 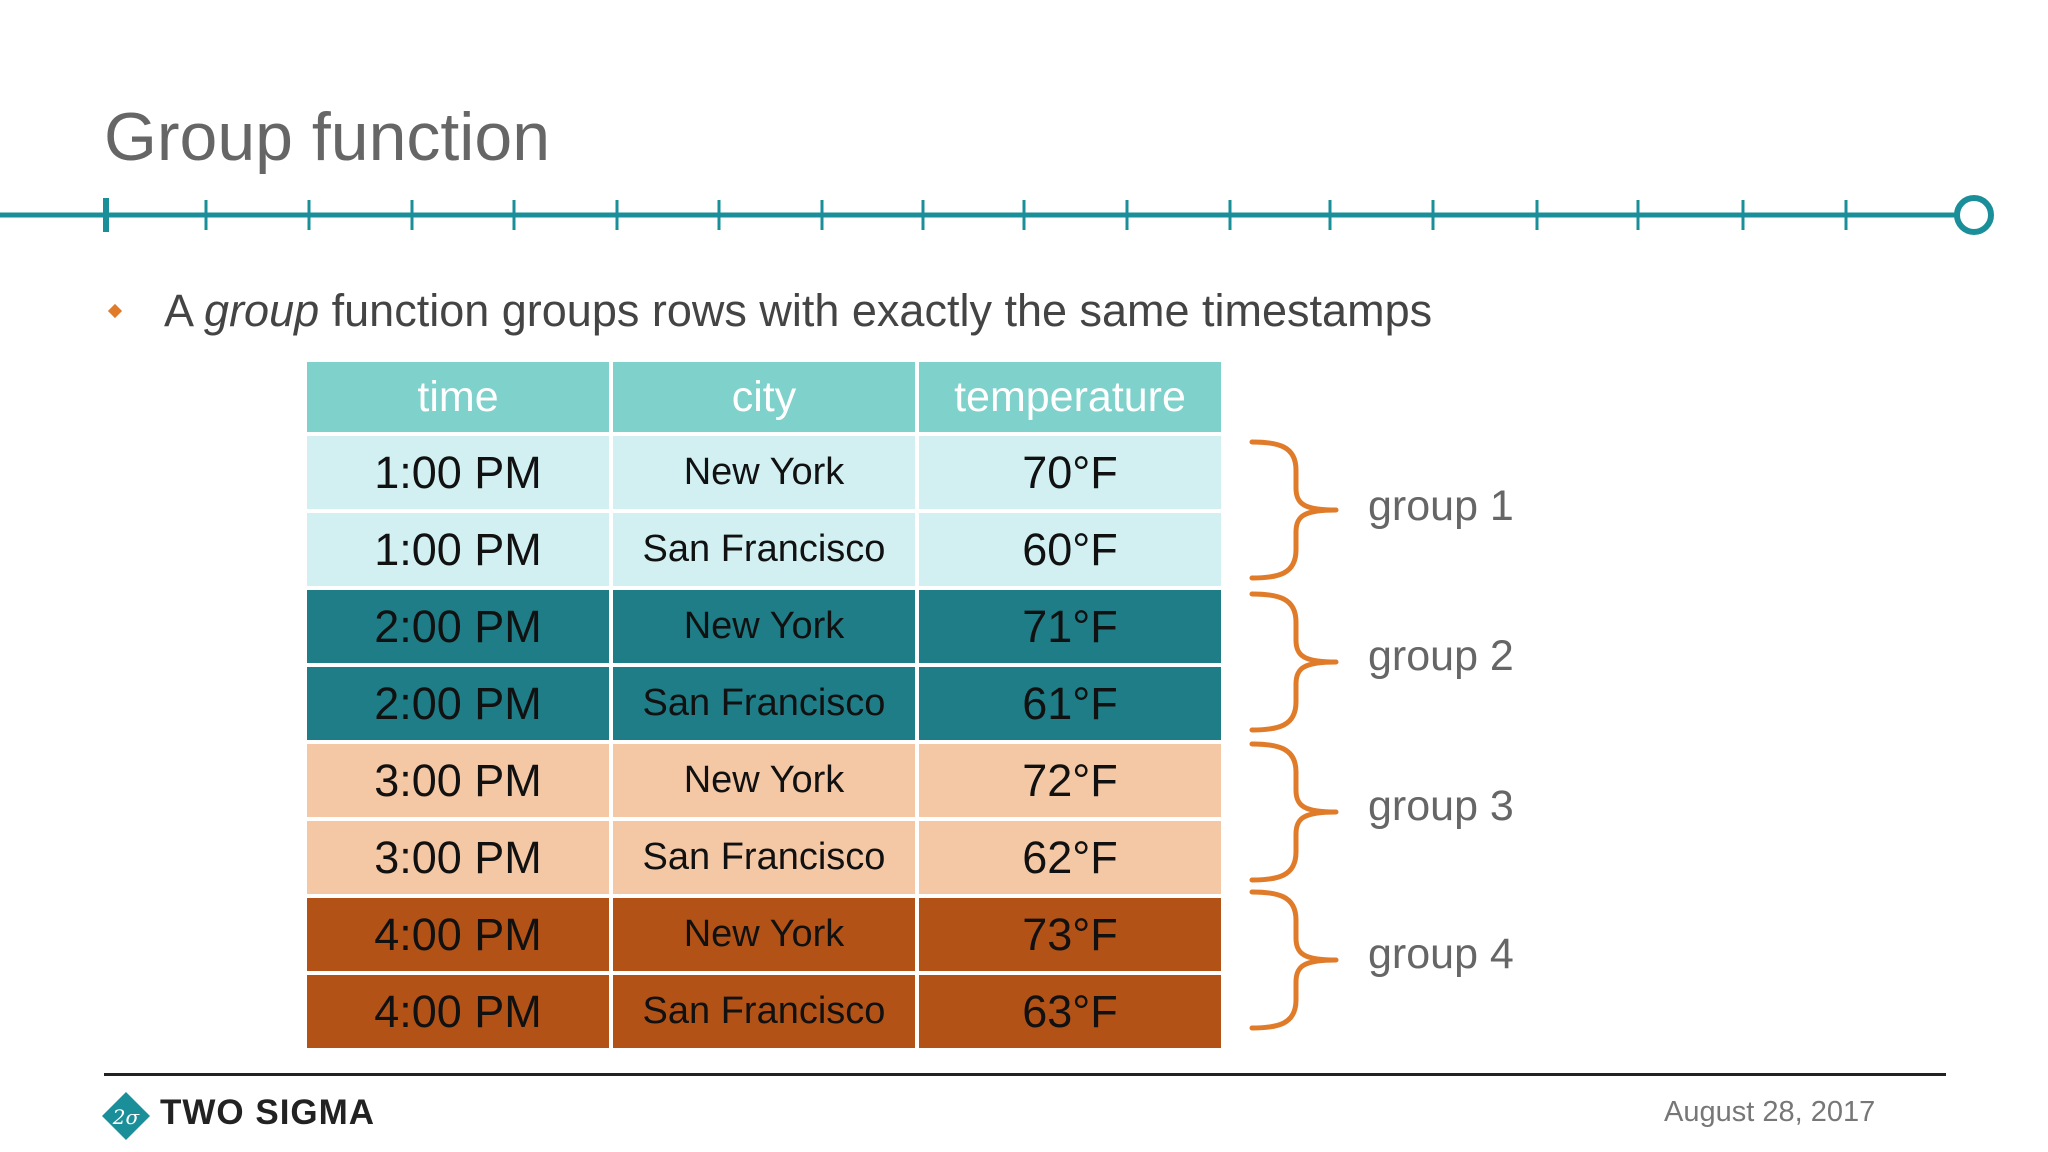 I want to click on slide-title: Group function, so click(x=327, y=137).